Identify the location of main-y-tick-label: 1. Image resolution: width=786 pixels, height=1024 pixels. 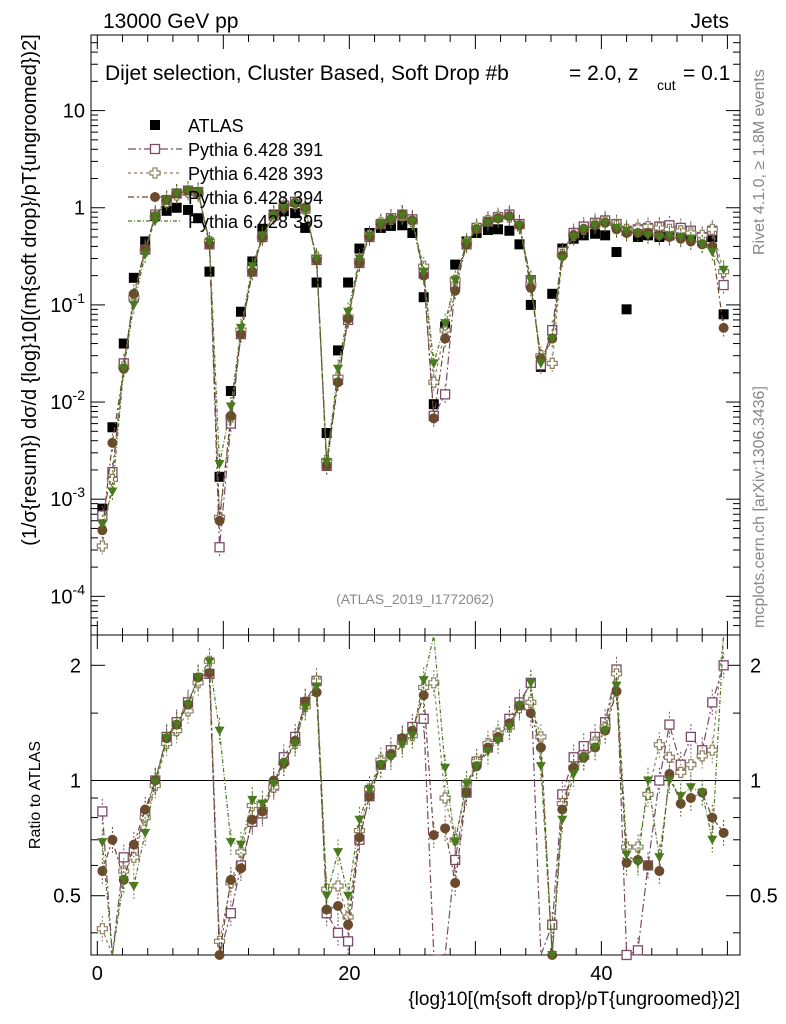
(79, 209).